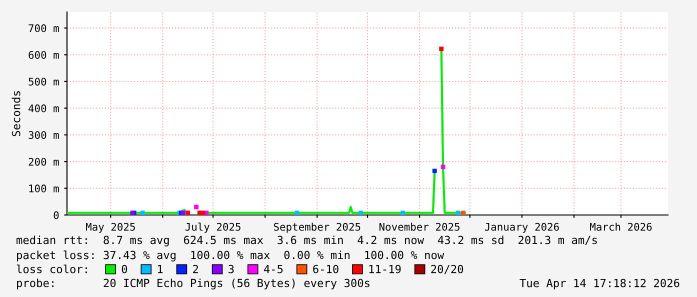 The width and height of the screenshot is (697, 297). What do you see at coordinates (306, 241) in the screenshot?
I see `text: median rtt: 8.7 ms avg 624.5 ms max 3.6 ms min 4.2 ms now 43.2 ms sd 201.3 m am/s` at bounding box center [306, 241].